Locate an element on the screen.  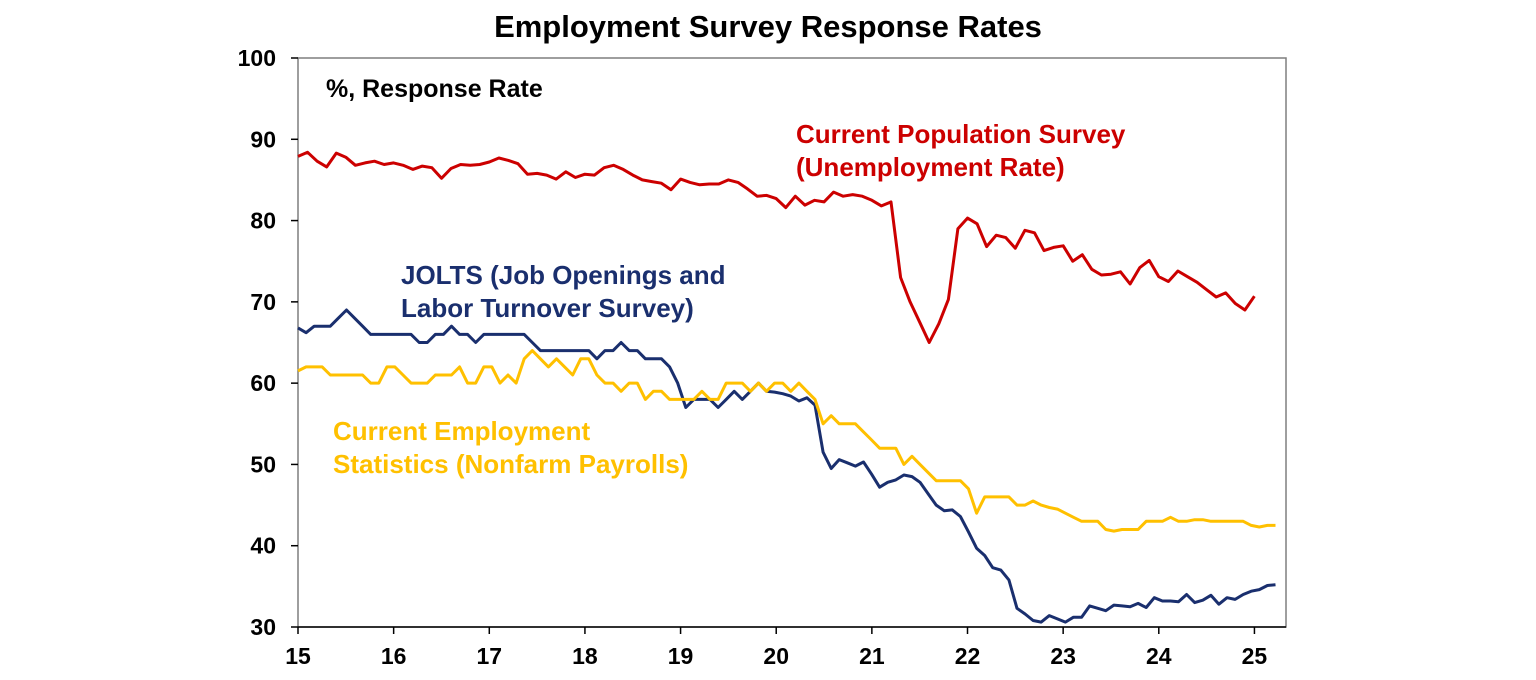
chart-title: Employment Survey Response Rates is located at coordinates (768, 26).